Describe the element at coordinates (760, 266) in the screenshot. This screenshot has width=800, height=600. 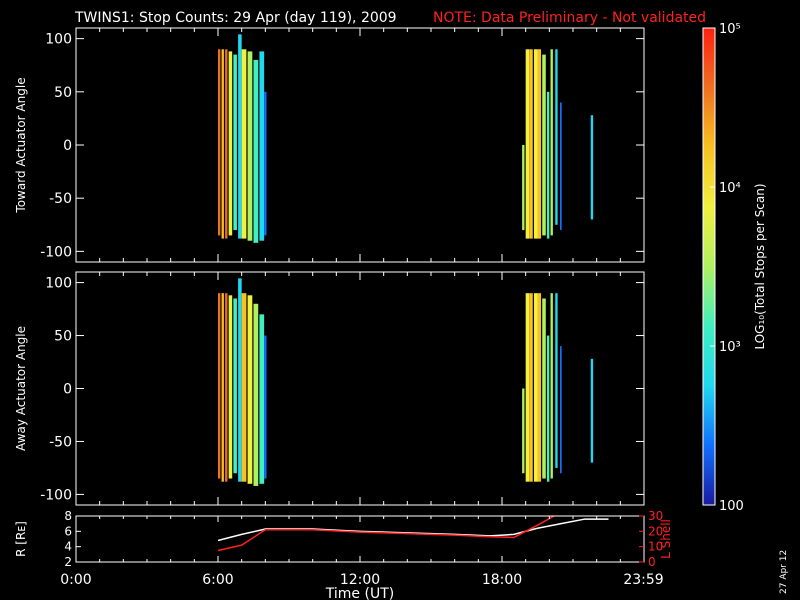
I see `colorbar-label: LOG₁₀(Total Stops per Scan)` at that location.